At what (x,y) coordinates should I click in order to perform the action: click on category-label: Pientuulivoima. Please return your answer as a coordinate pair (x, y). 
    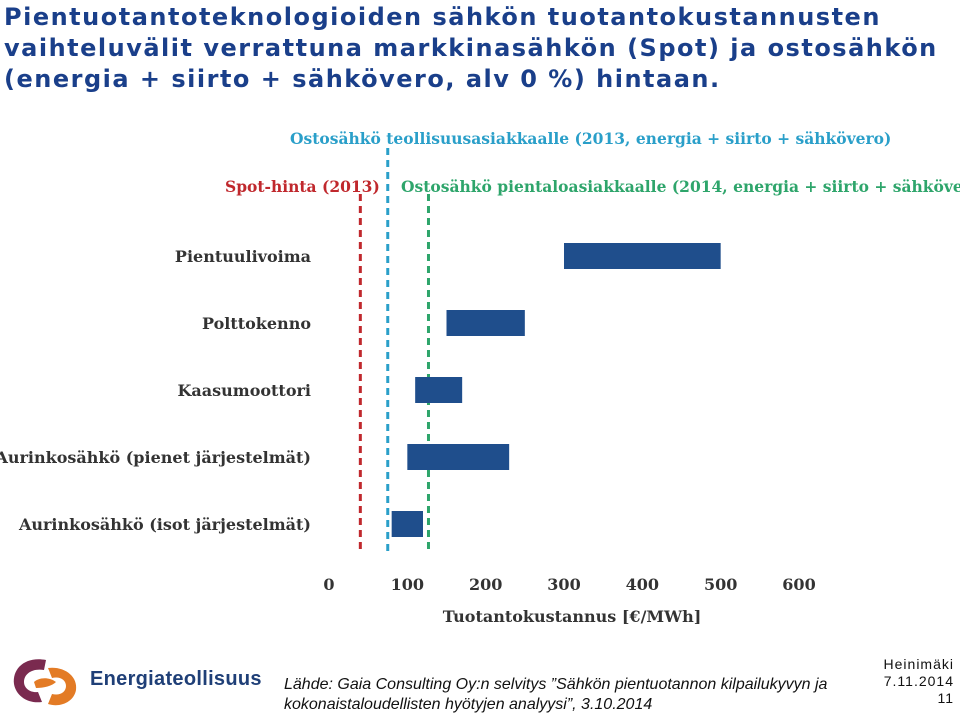
    Looking at the image, I should click on (243, 256).